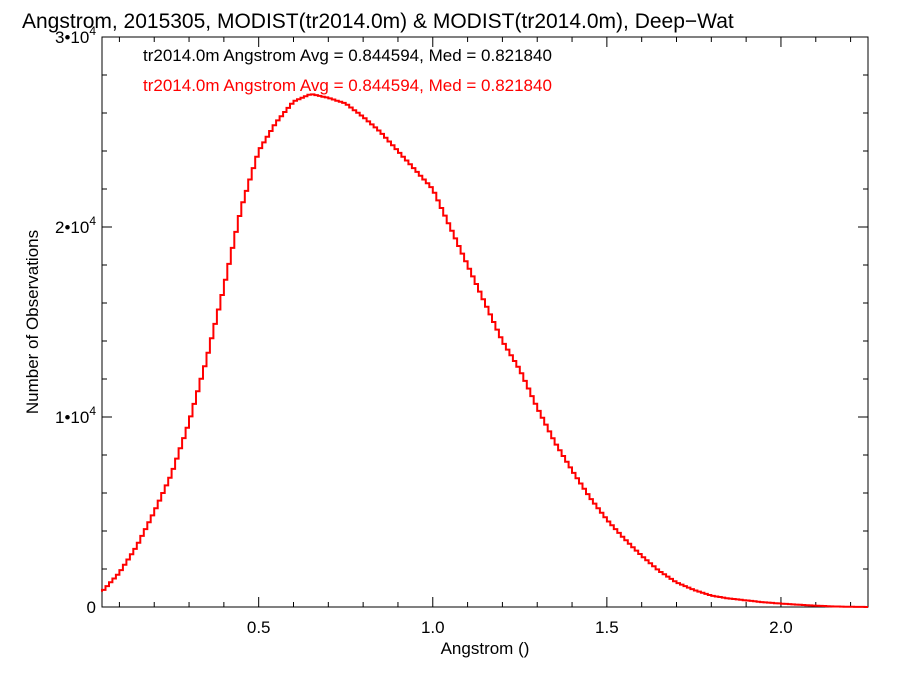 This screenshot has height=675, width=900. I want to click on y-tick-label: 0, so click(91, 607).